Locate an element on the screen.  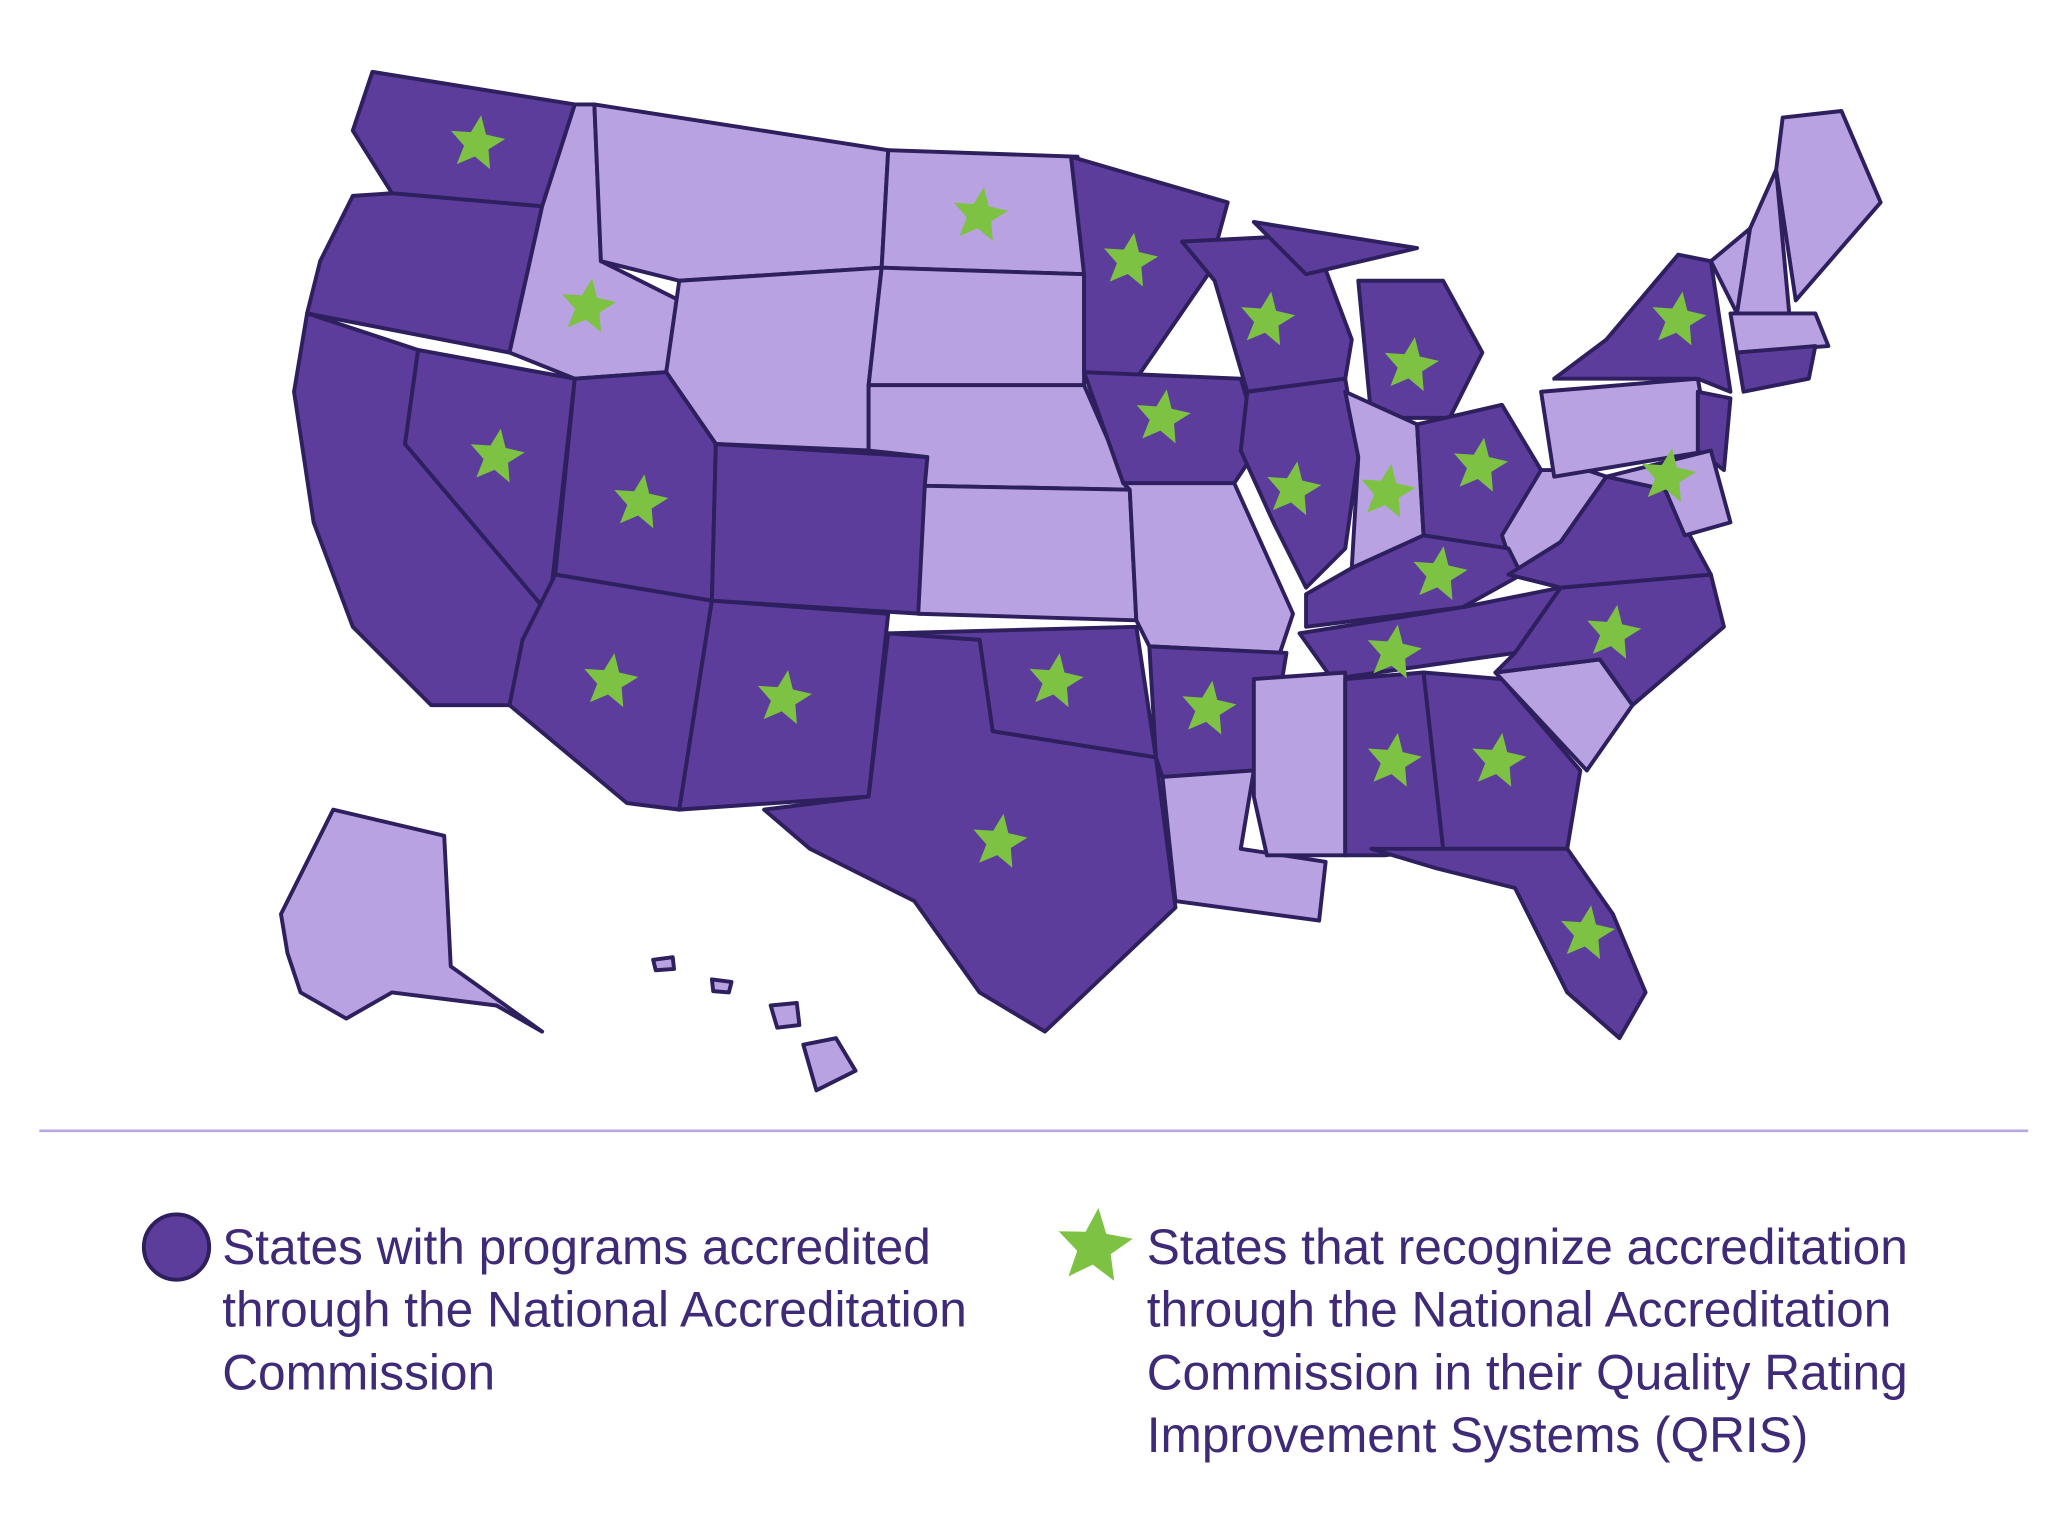
legend-line: Improvement Systems (QRIS) is located at coordinates (1478, 1435).